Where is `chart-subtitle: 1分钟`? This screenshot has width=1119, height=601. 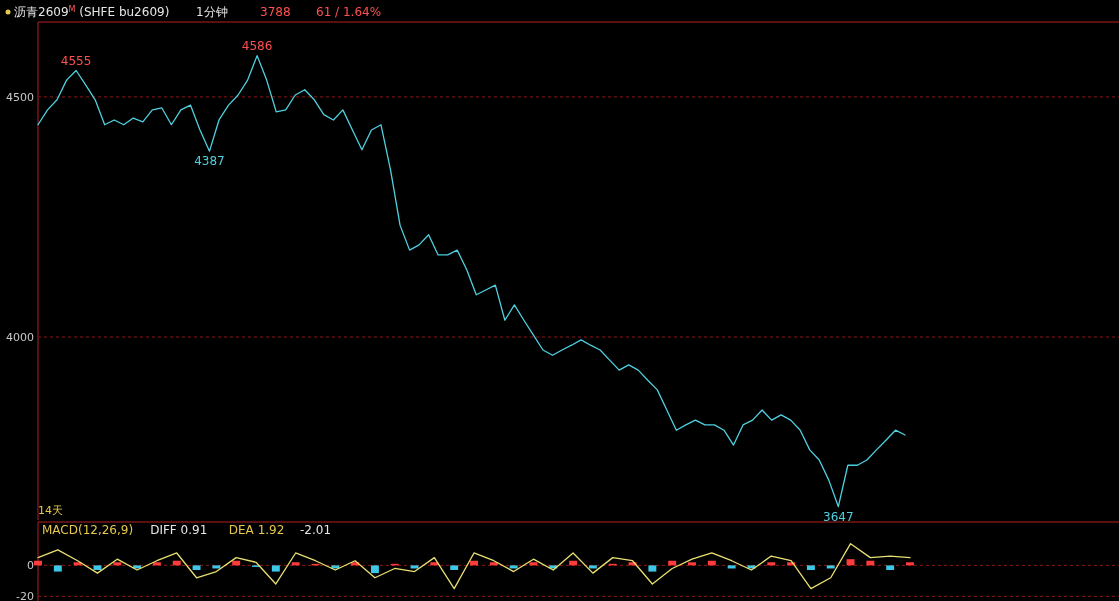 chart-subtitle: 1分钟 is located at coordinates (212, 12).